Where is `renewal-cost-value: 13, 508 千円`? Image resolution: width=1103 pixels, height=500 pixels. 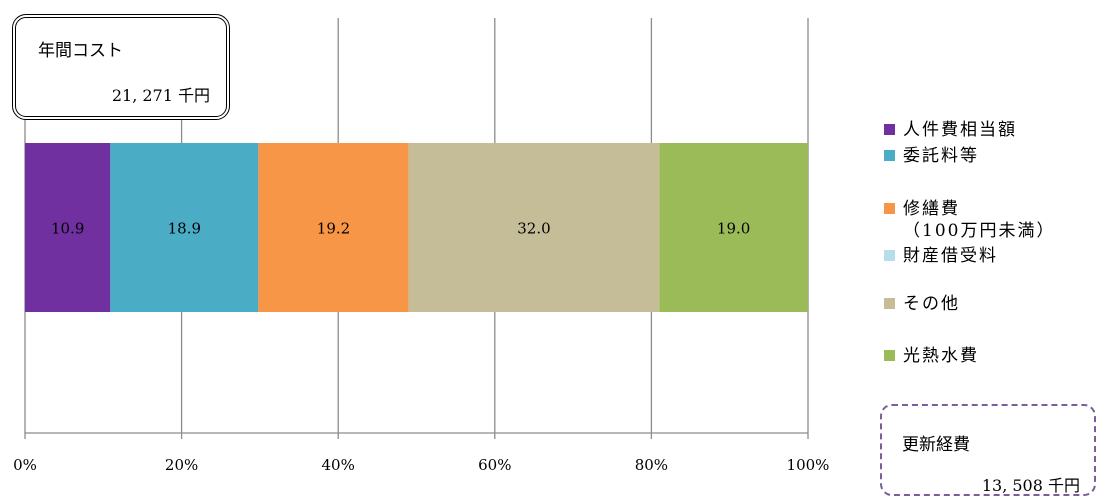 renewal-cost-value: 13, 508 千円 is located at coordinates (1030, 485).